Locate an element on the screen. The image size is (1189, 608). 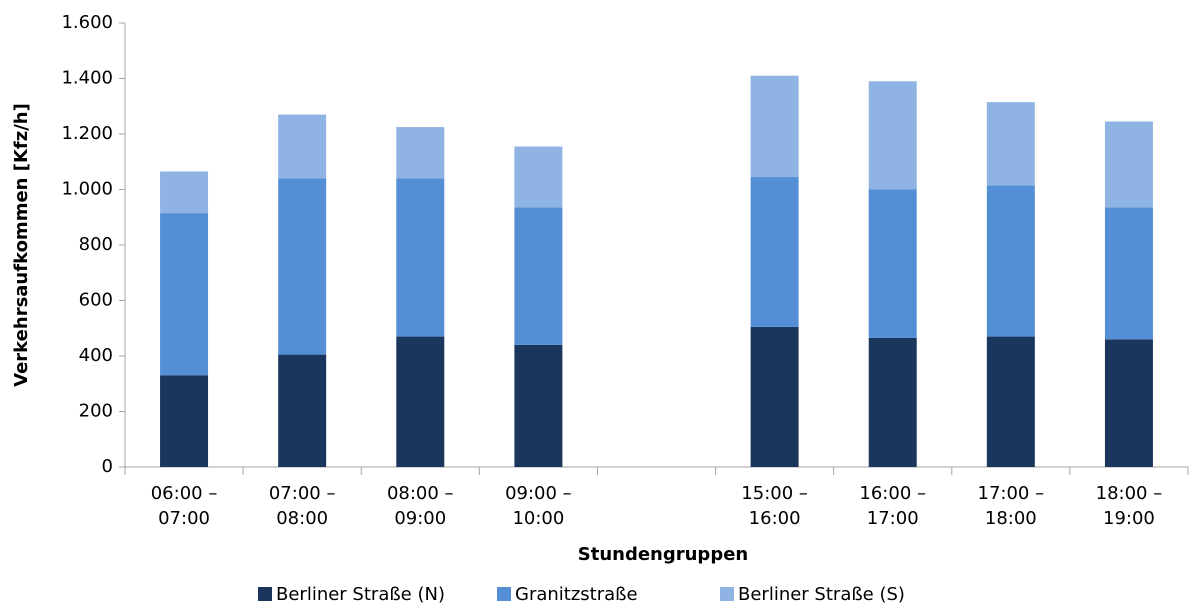
y-tick-label: 1.200 is located at coordinates (87, 133).